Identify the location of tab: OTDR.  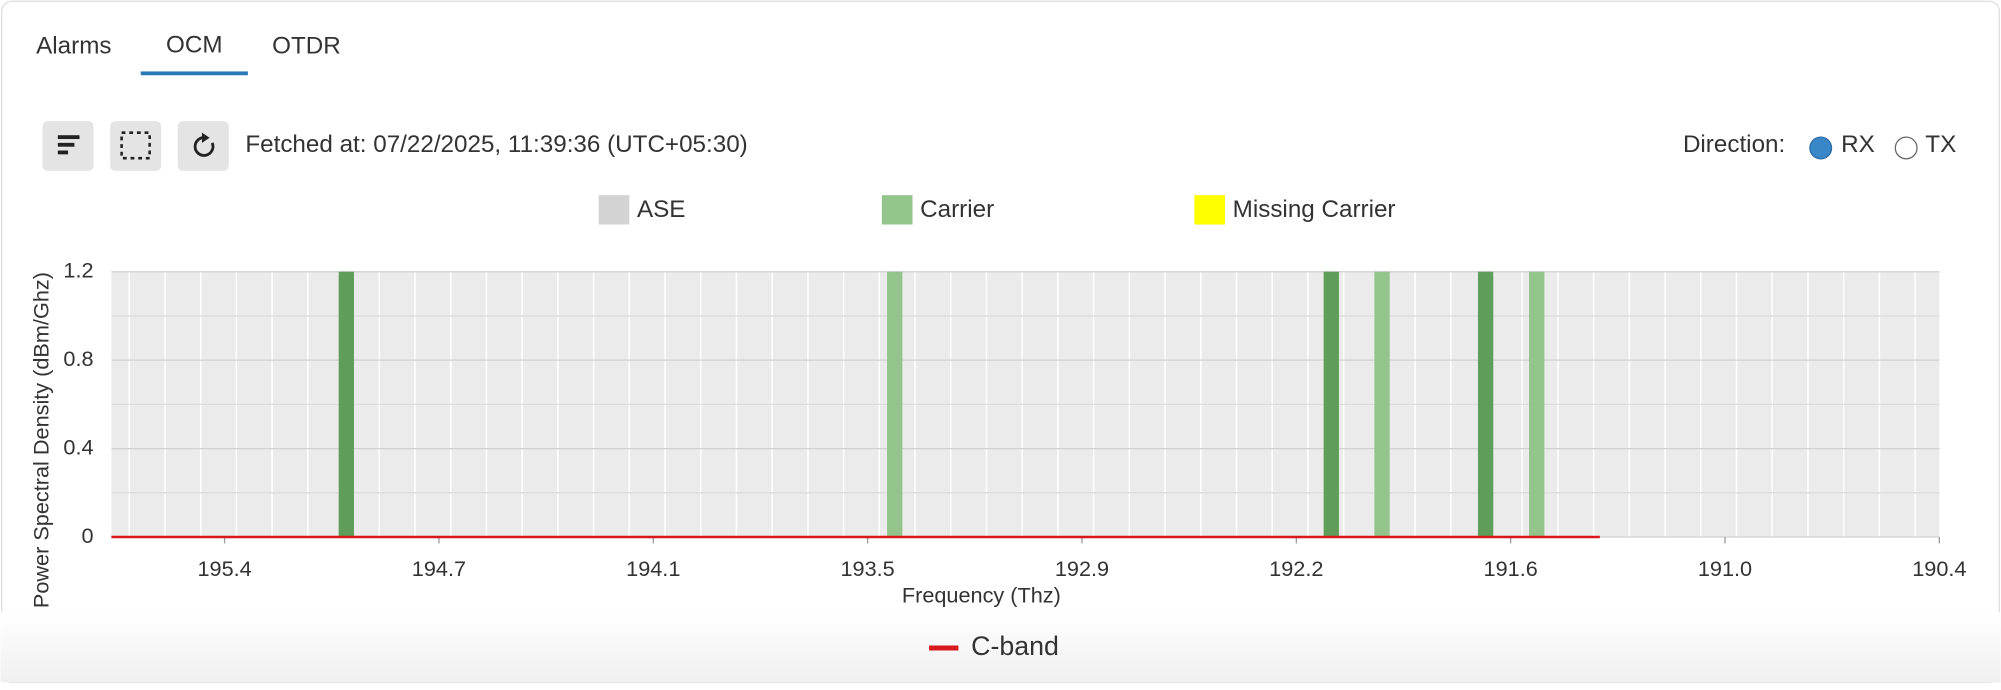
(306, 46).